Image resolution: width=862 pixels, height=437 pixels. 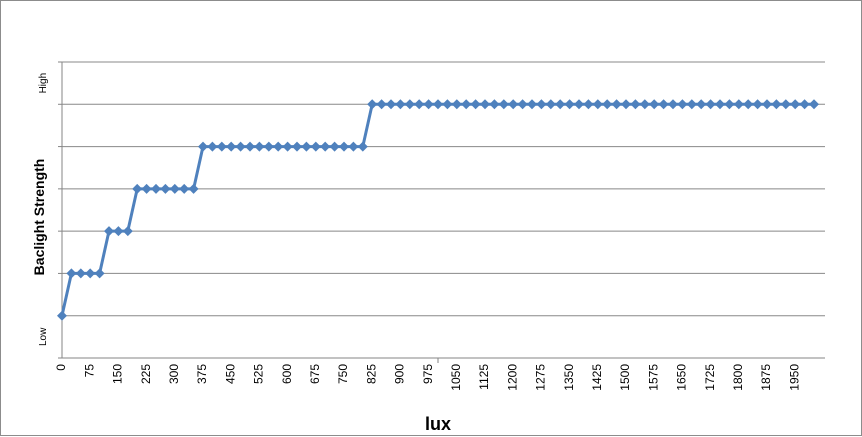 What do you see at coordinates (371, 374) in the screenshot?
I see `x-tick-label: 825` at bounding box center [371, 374].